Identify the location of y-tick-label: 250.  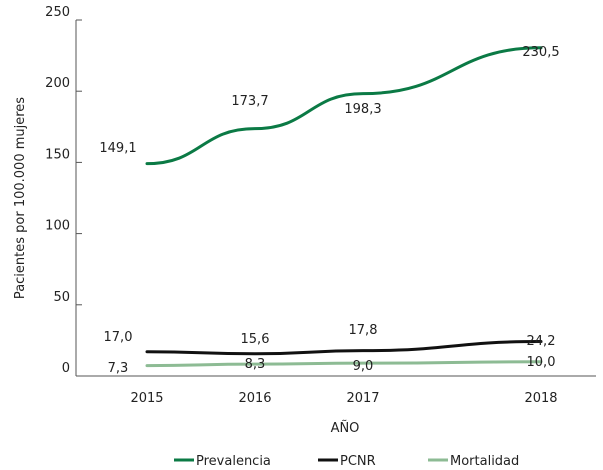
(57, 12).